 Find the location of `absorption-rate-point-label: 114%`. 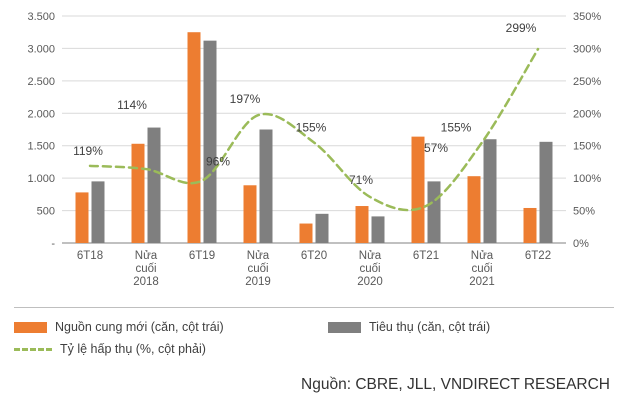

absorption-rate-point-label: 114% is located at coordinates (132, 105).